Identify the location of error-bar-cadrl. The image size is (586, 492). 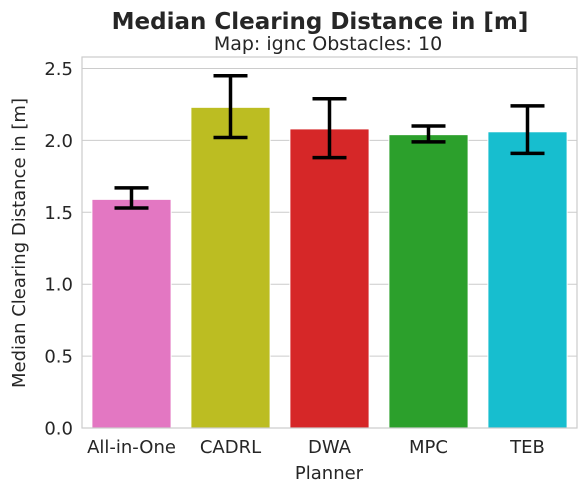
(230, 106).